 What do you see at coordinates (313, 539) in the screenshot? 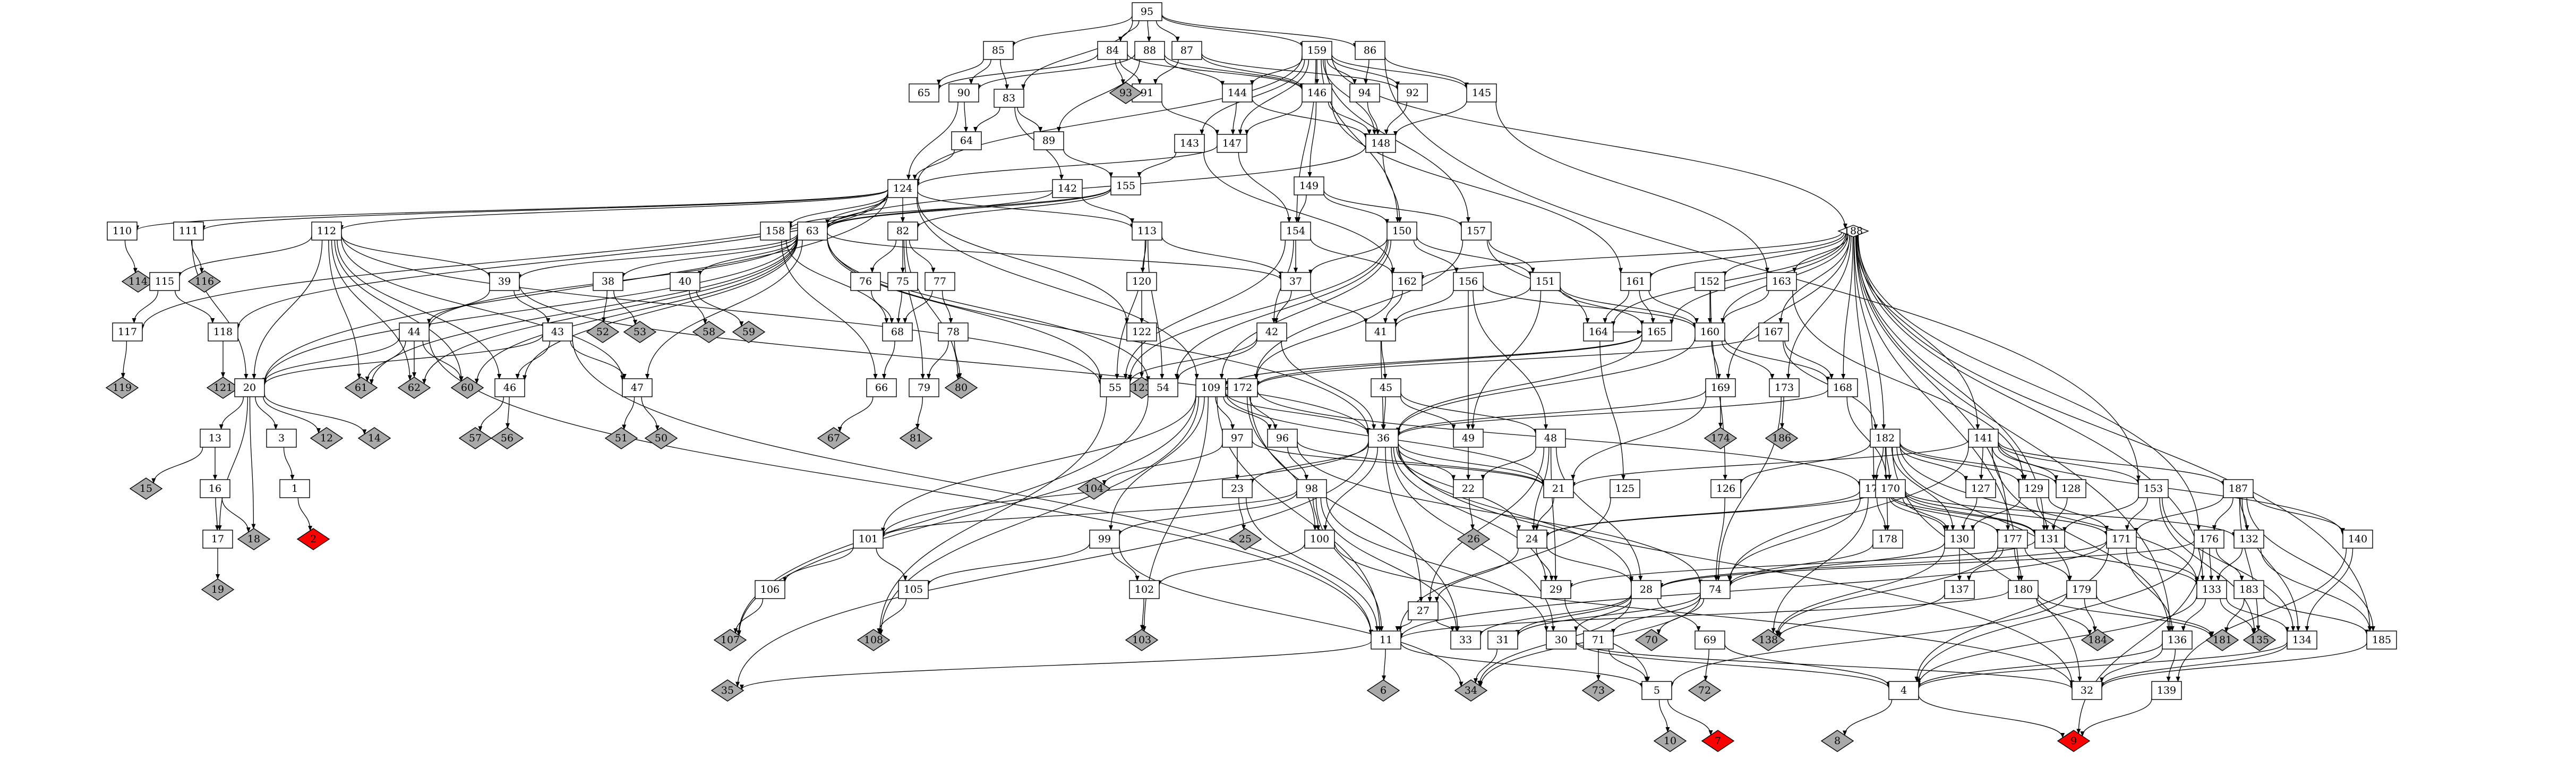
I see `node-label: 2` at bounding box center [313, 539].